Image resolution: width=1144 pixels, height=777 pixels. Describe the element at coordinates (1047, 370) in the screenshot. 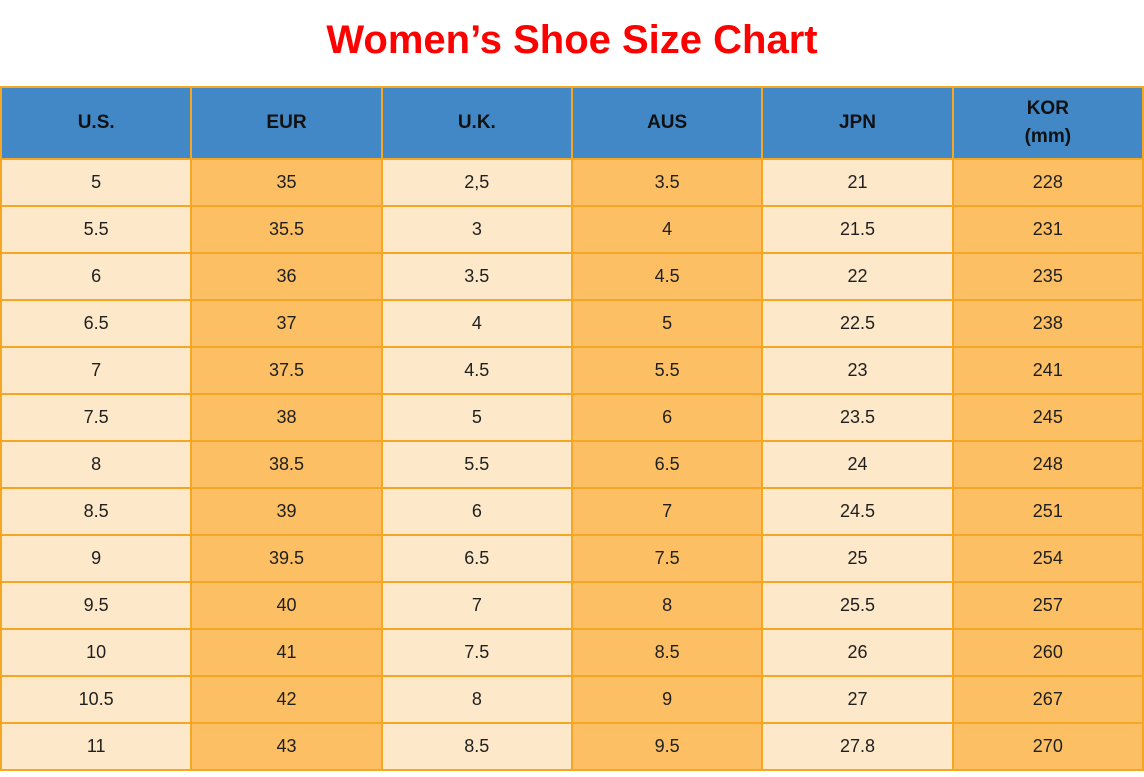

I see `table-cell: 241` at that location.